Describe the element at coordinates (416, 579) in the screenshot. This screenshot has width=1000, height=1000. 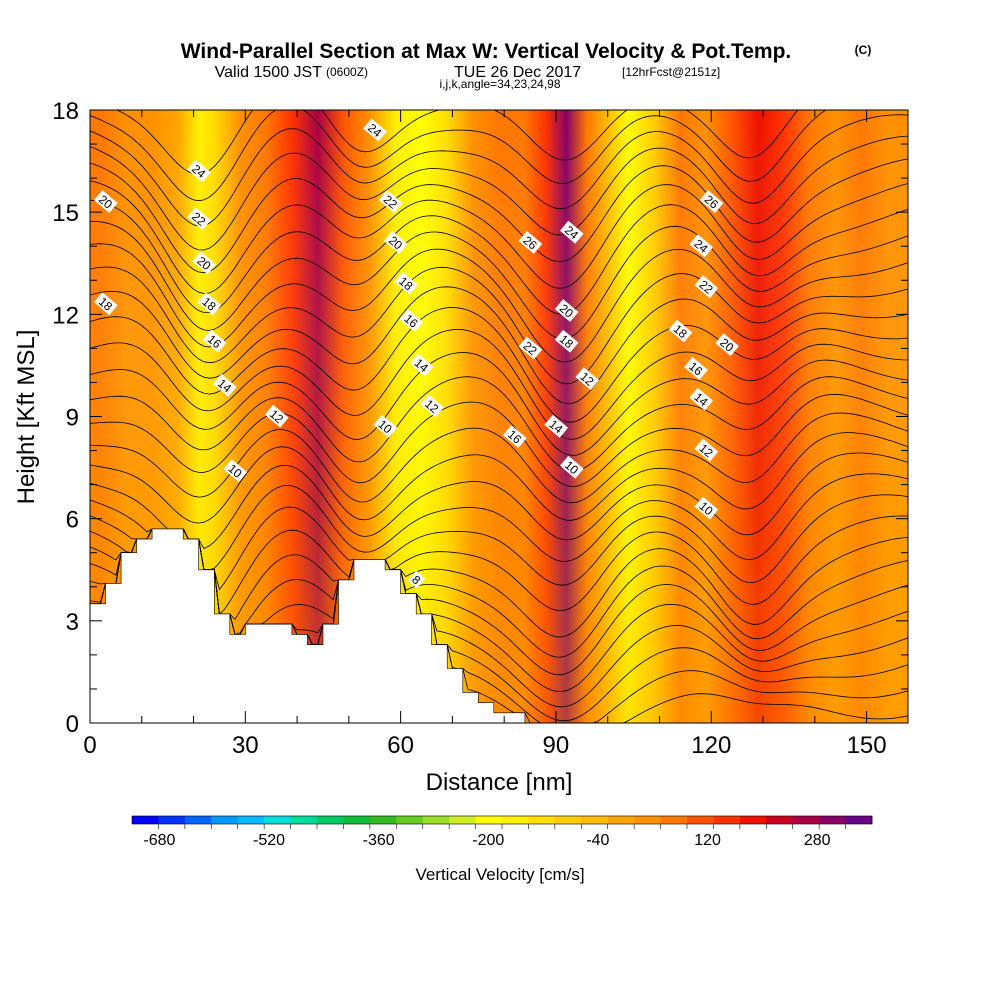
I see `contour-label: 8` at that location.